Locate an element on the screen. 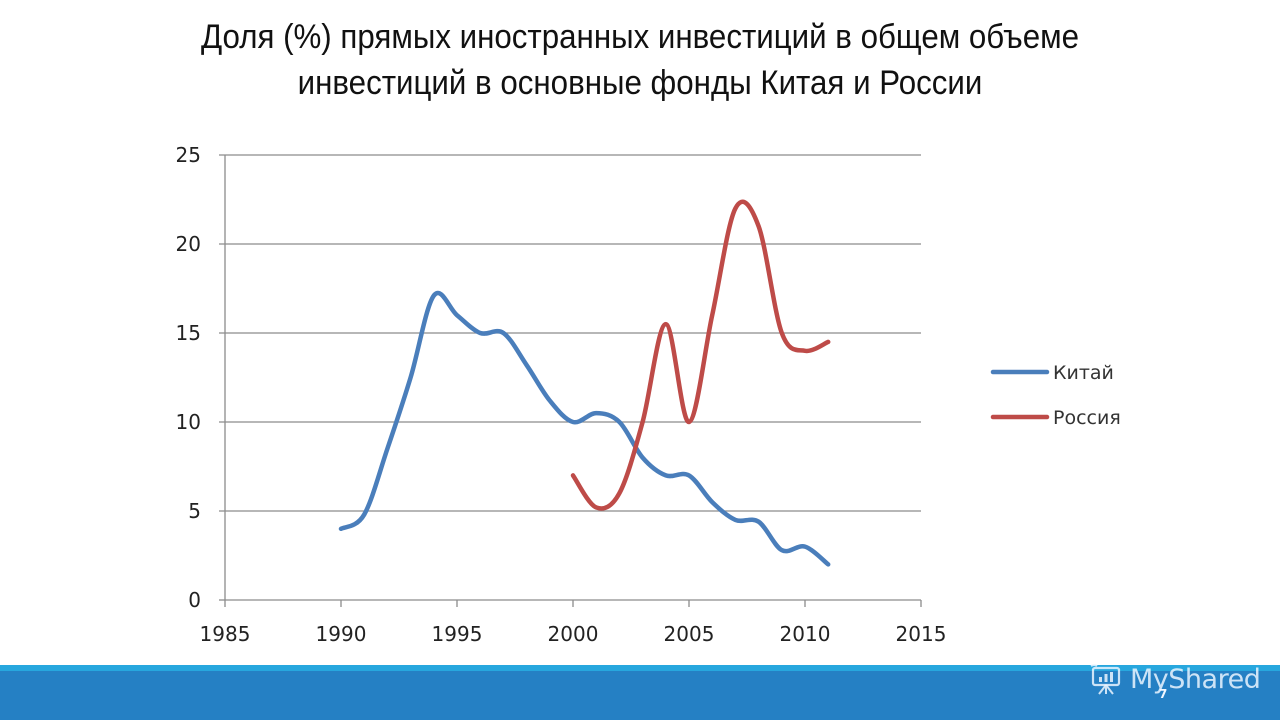 The image size is (1280, 720). chart-legend: Китай Россия is located at coordinates (1055, 395).